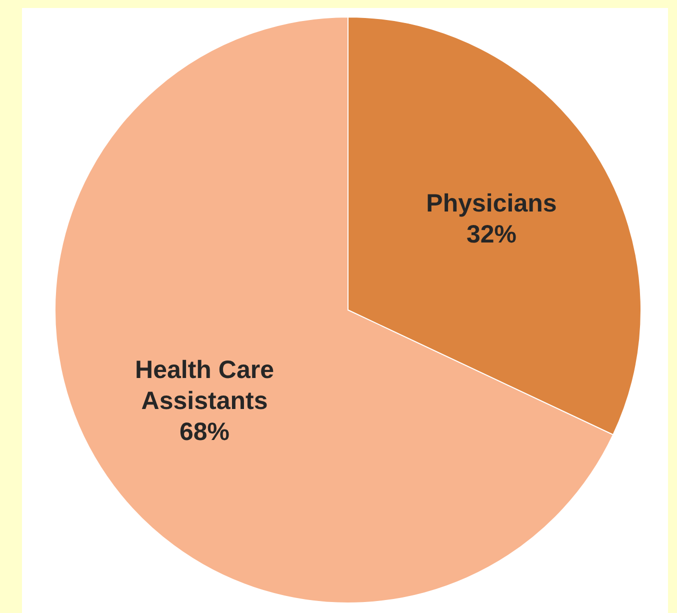 The height and width of the screenshot is (613, 677). I want to click on slice-label: Health Care Assistants, so click(204, 386).